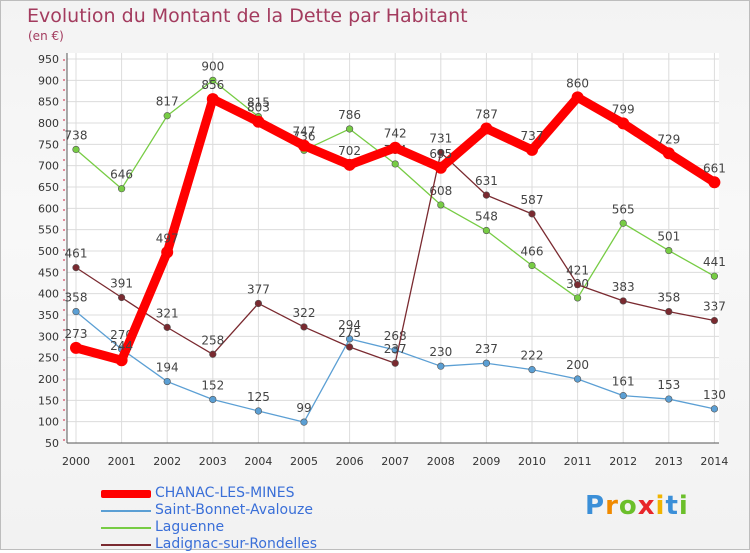  What do you see at coordinates (167, 102) in the screenshot?
I see `data-label: 817` at bounding box center [167, 102].